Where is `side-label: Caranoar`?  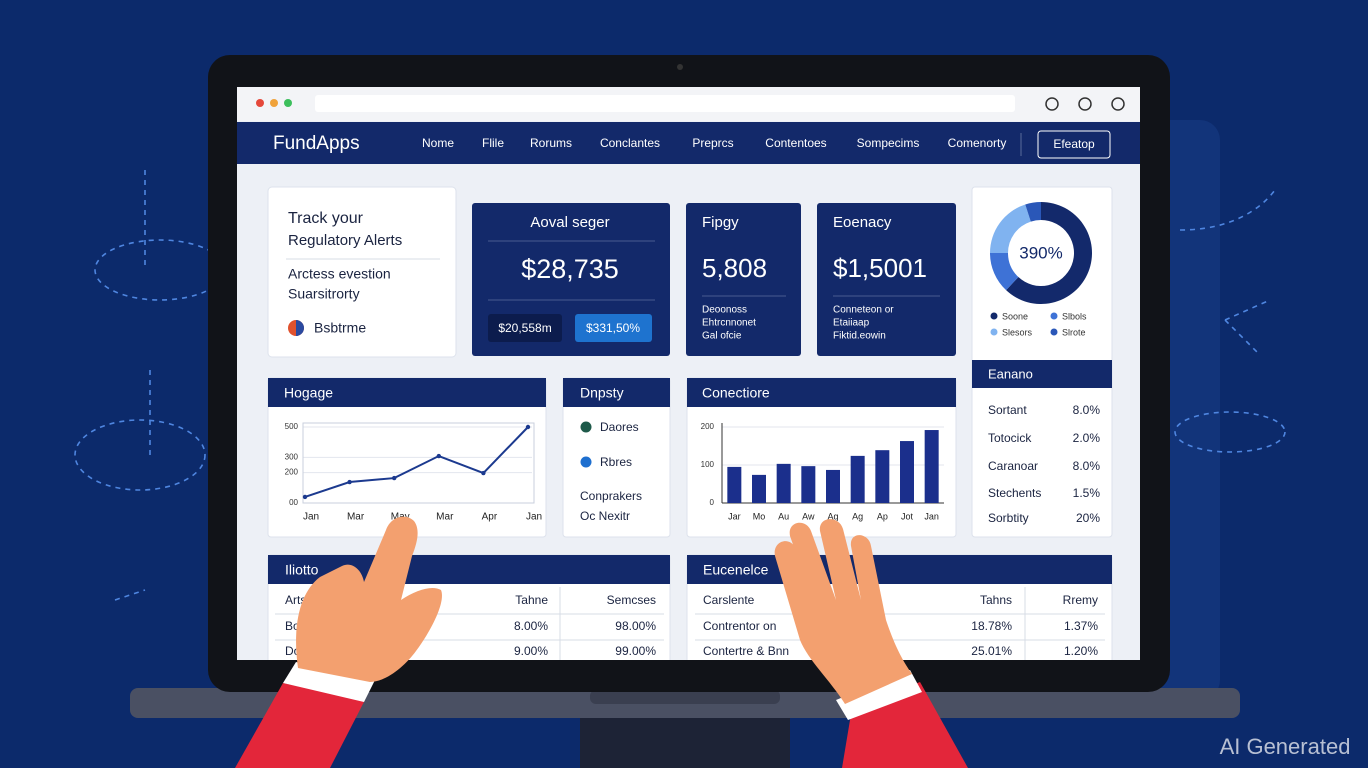
side-label: Caranoar is located at coordinates (1013, 466).